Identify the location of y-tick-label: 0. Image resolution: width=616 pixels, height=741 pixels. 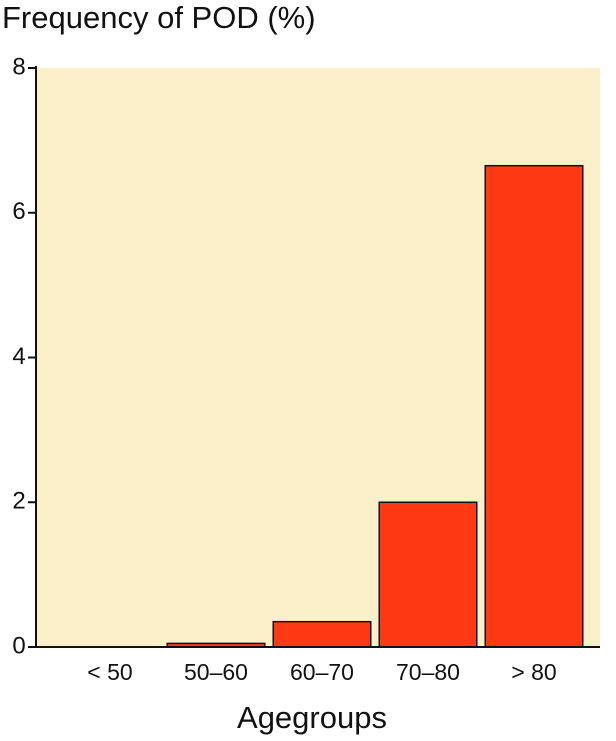
(18, 645).